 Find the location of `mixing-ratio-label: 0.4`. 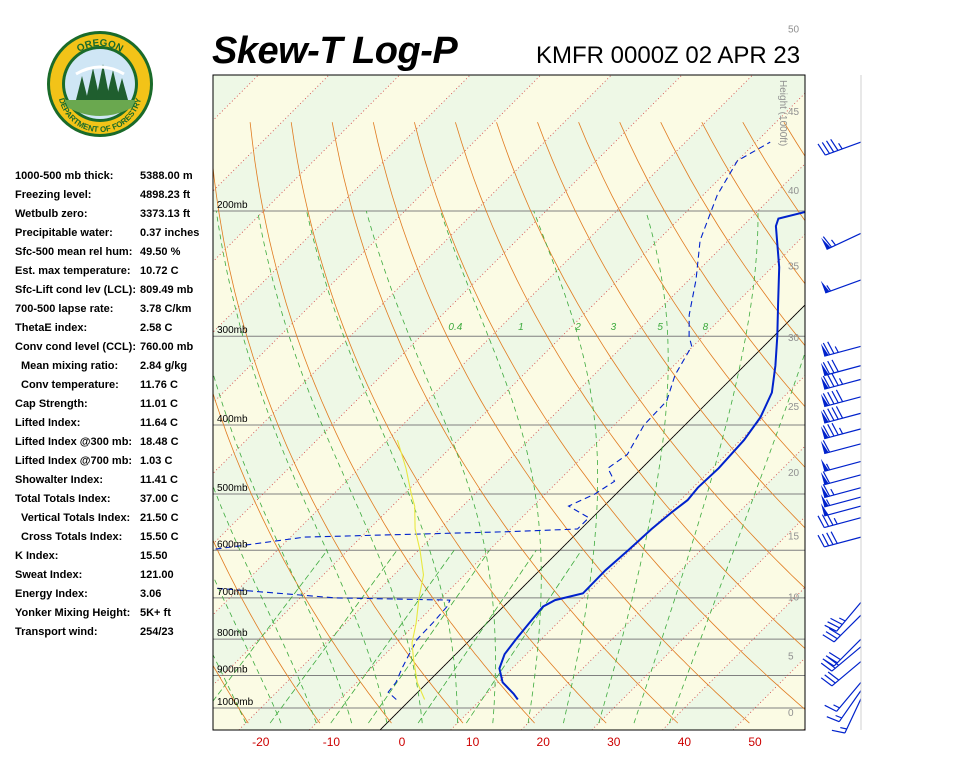

mixing-ratio-label: 0.4 is located at coordinates (455, 327).